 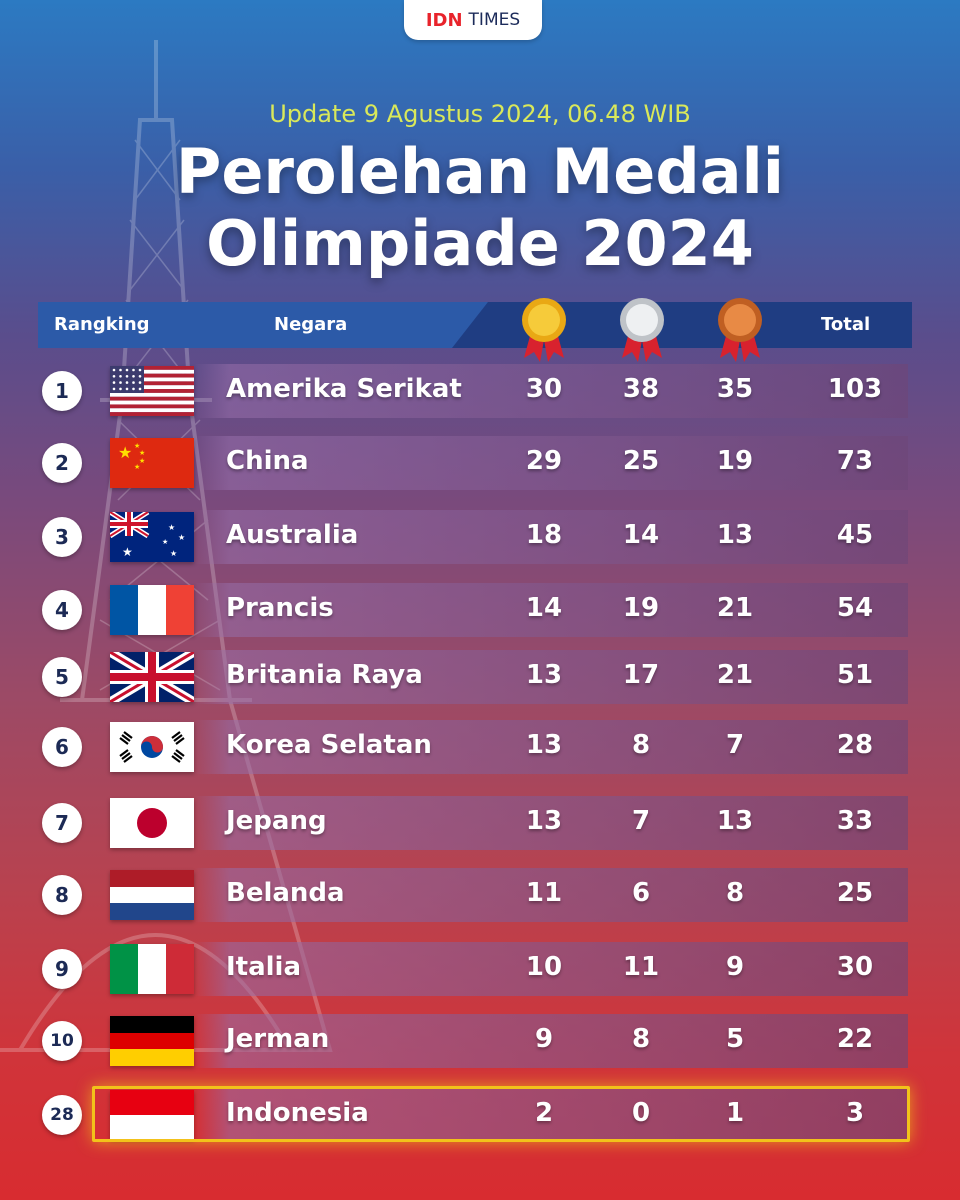 I want to click on total-count: 33, so click(x=855, y=821).